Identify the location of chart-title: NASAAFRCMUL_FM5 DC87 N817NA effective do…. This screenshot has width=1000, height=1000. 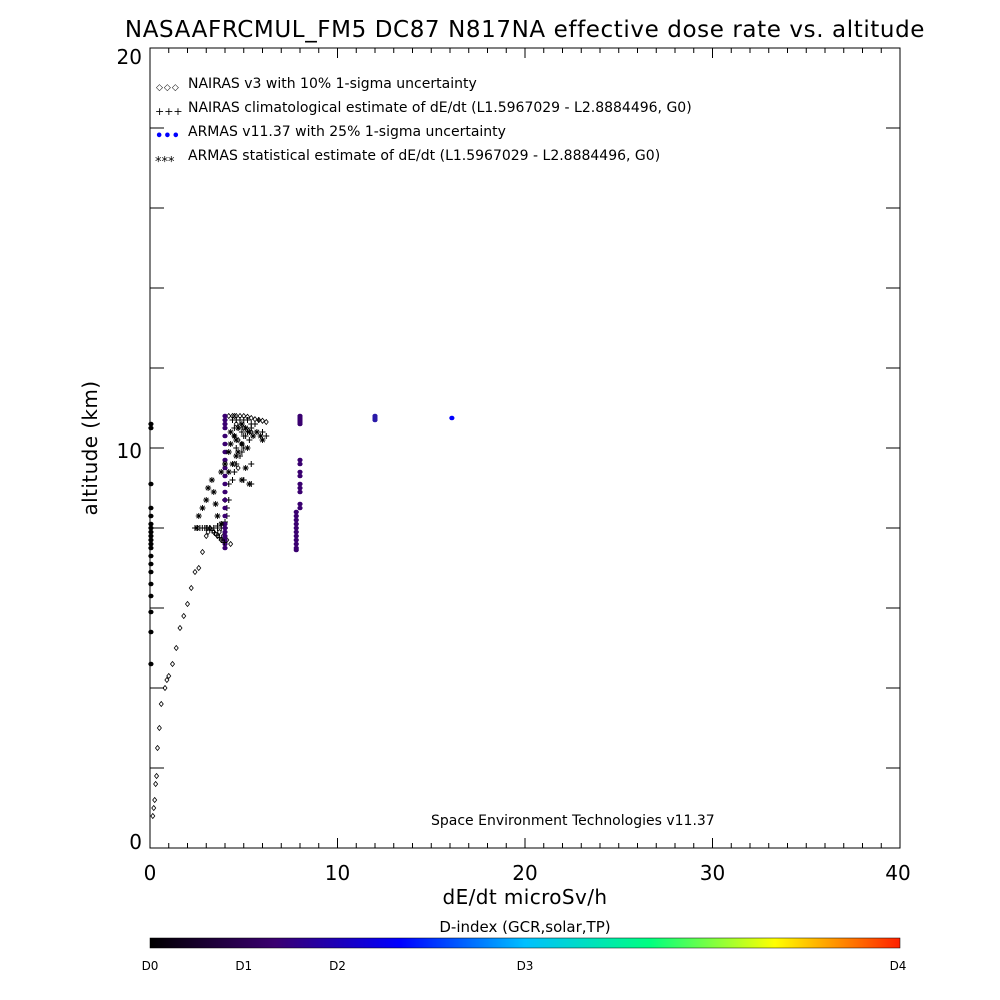
(525, 30).